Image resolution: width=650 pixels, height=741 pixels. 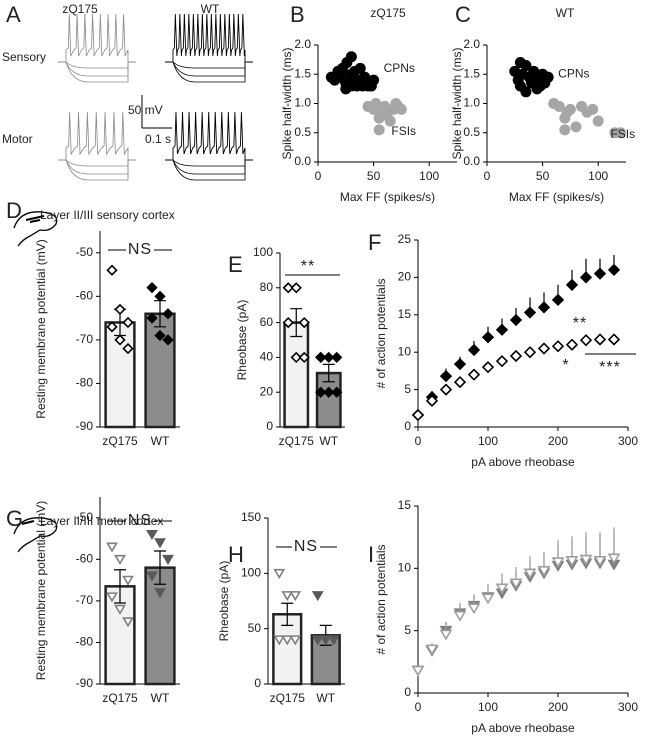 I want to click on y-tick-label: 15, so click(x=405, y=314).